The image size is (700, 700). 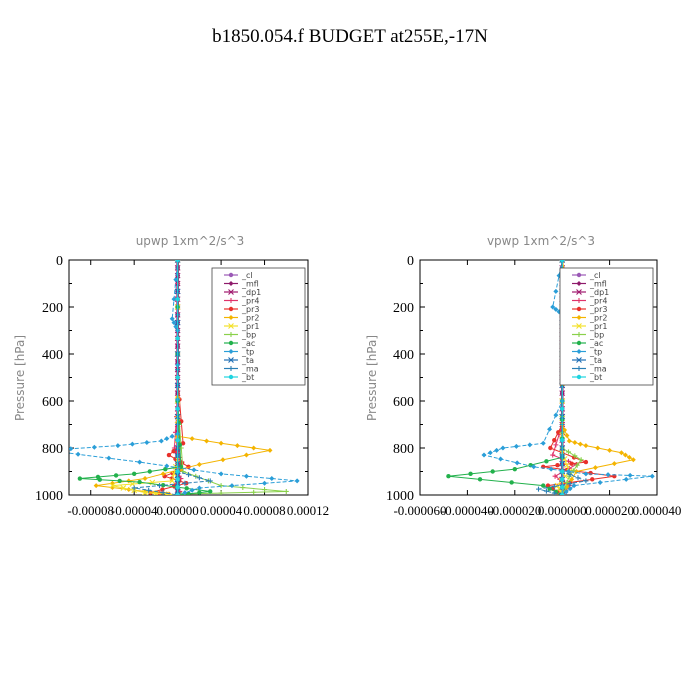 I want to click on legend-label: _pr4, so click(x=598, y=301).